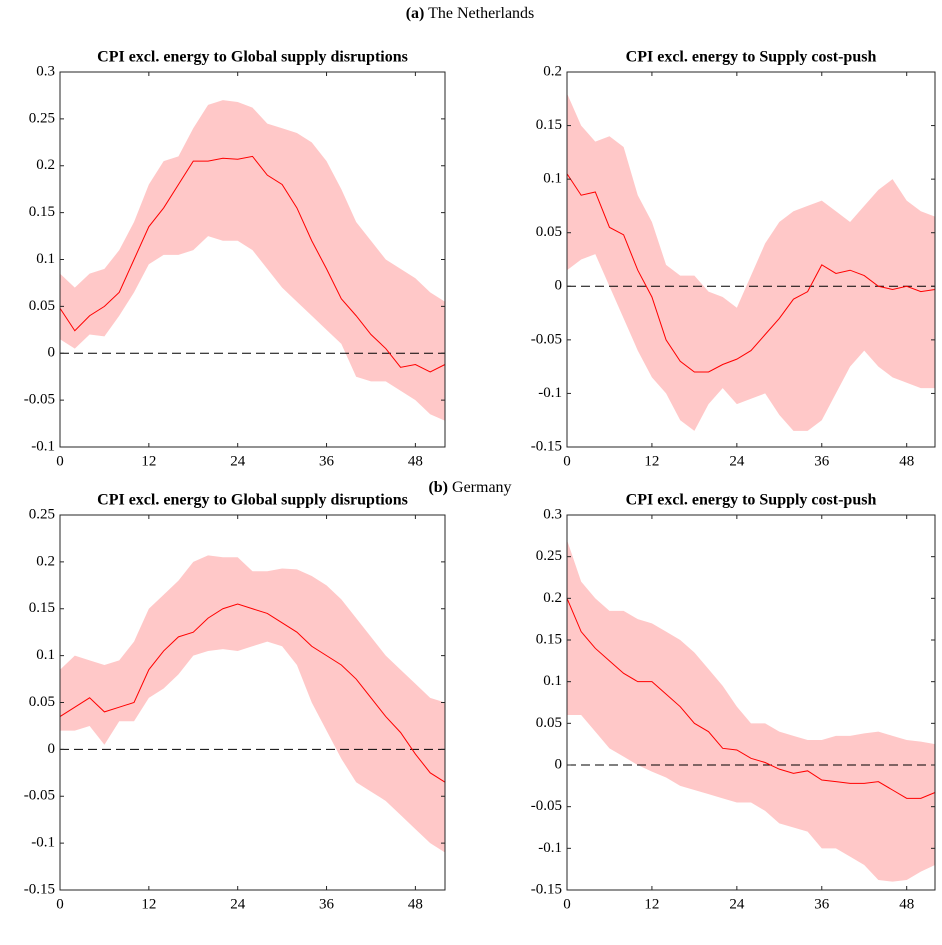  I want to click on section-label: (a) The Netherlands, so click(470, 13).